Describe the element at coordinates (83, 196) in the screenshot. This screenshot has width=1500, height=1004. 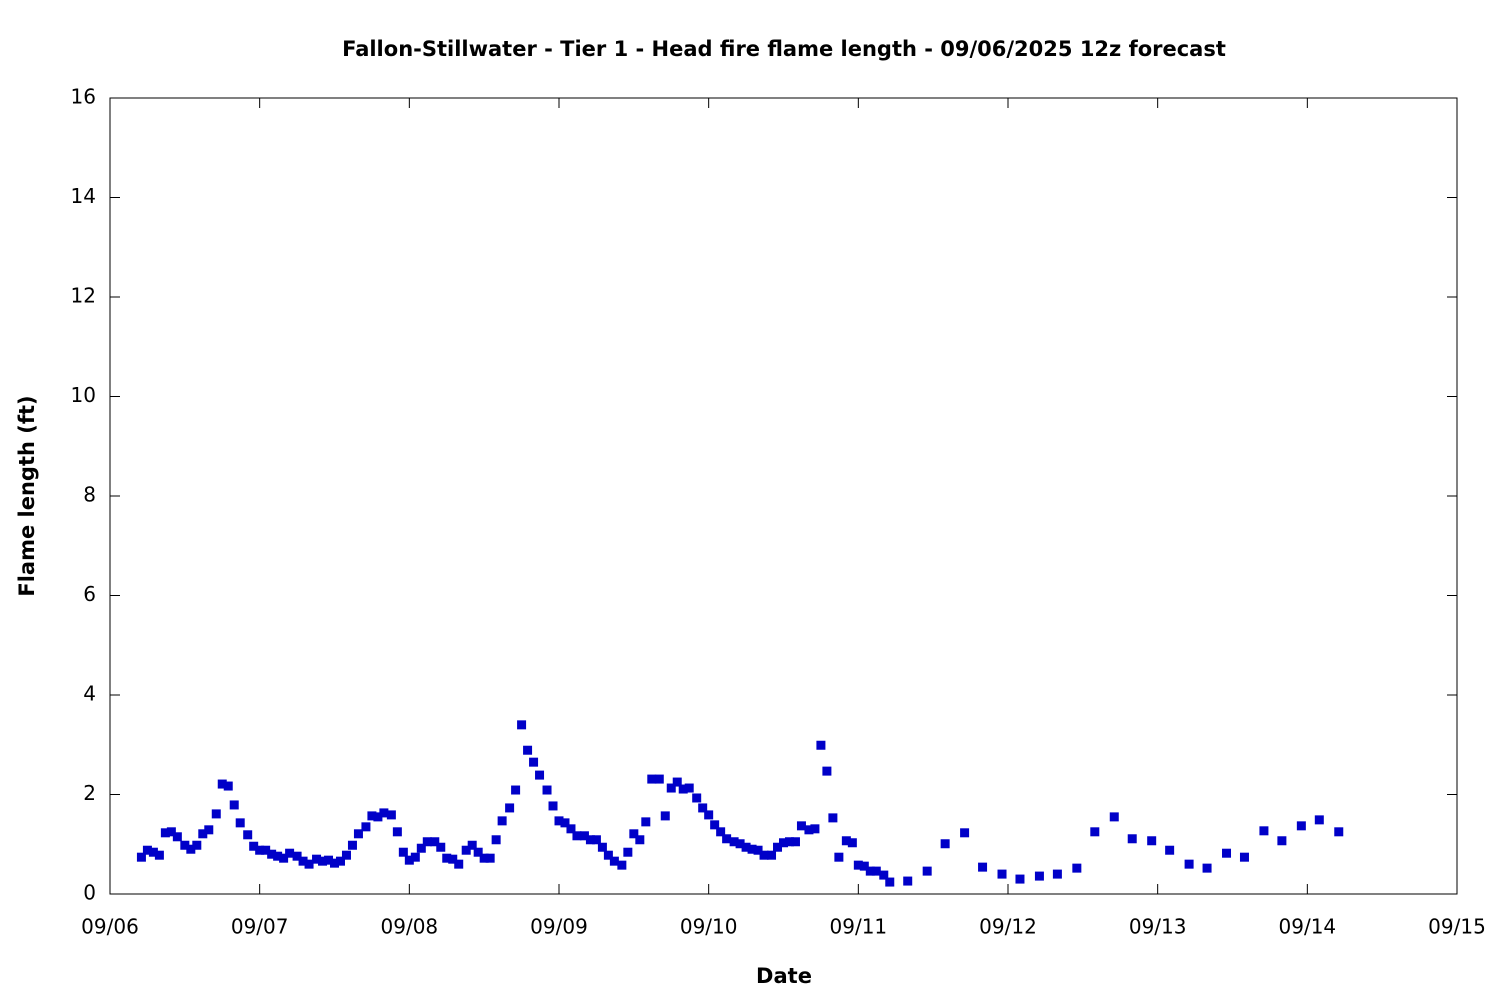
I see `y-tick-label: 14` at that location.